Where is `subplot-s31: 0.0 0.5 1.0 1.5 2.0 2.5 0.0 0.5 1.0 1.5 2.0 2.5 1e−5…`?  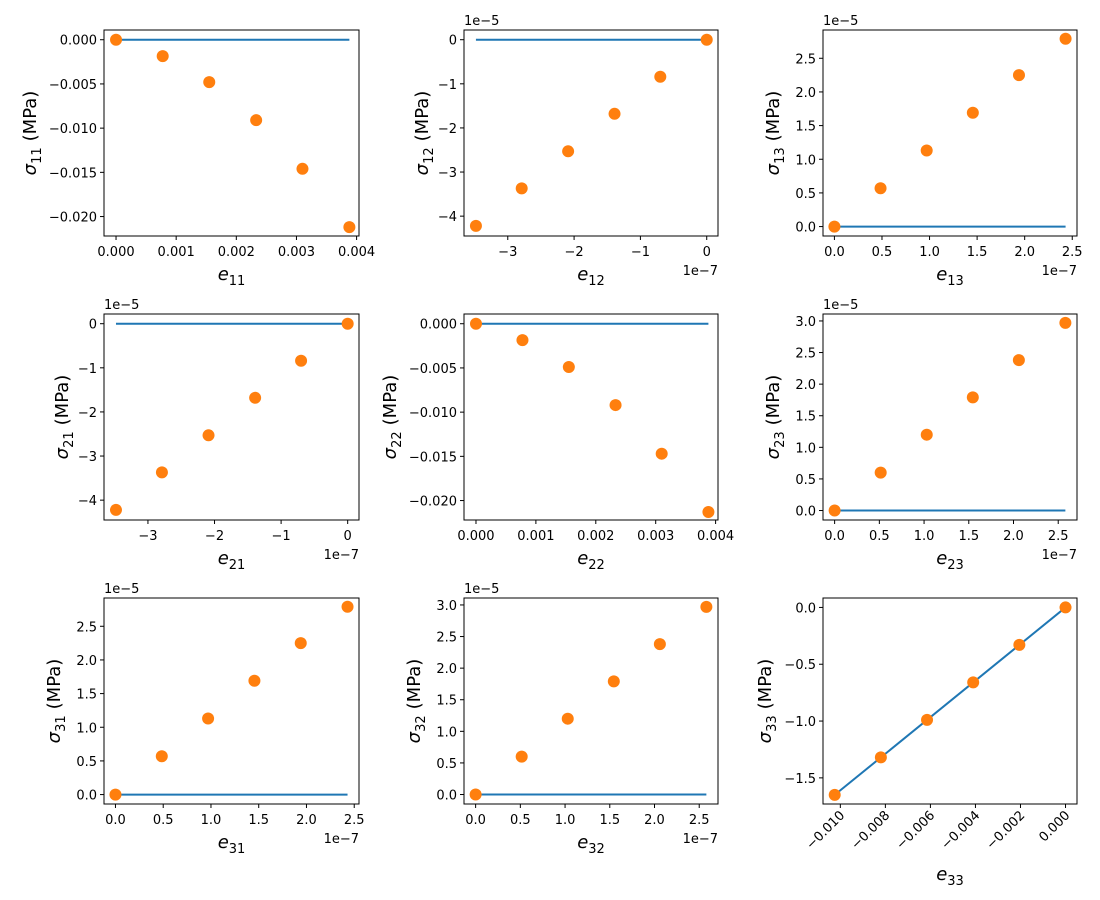
subplot-s31: 0.0 0.5 1.0 1.5 2.0 2.5 0.0 0.5 1.0 1.5 2.0 2.5 1e−5… is located at coordinates (204, 719).